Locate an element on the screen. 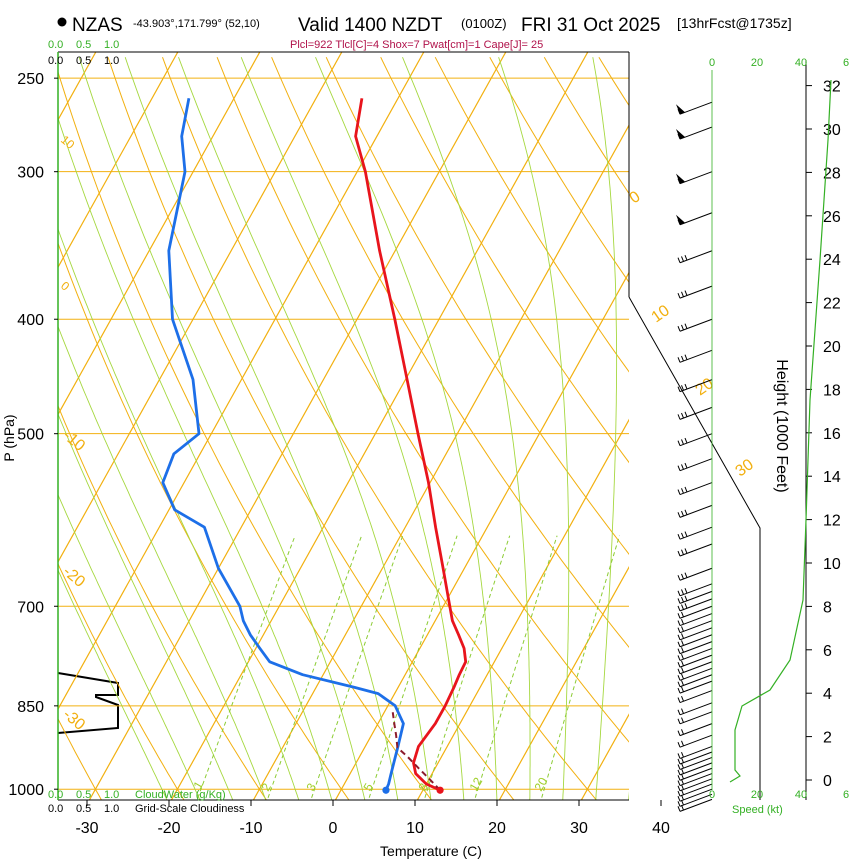 Image resolution: width=850 pixels, height=860 pixels. temp-tick-label: -10 is located at coordinates (250, 828).